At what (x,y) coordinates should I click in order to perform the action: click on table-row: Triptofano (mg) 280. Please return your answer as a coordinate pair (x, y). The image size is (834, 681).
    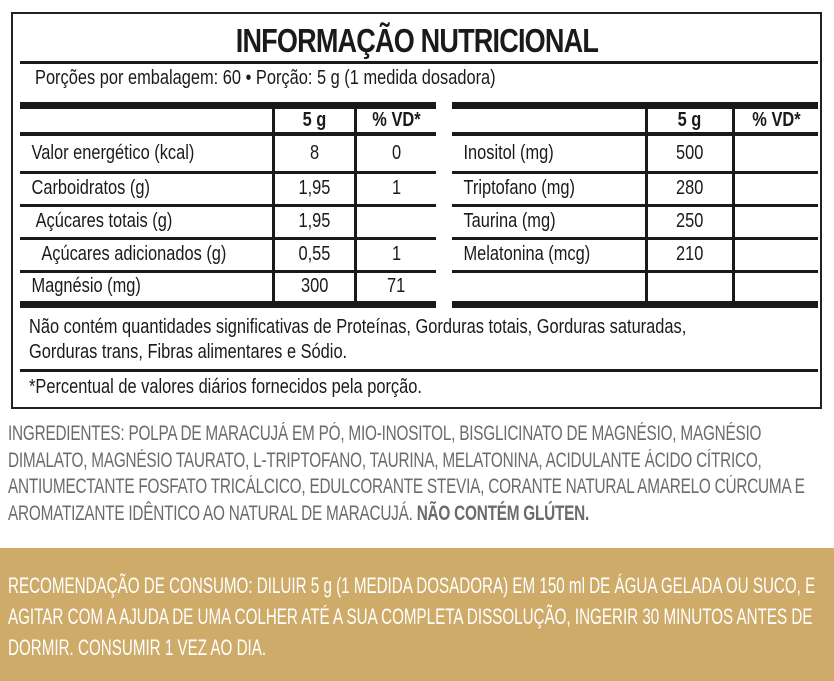
    Looking at the image, I should click on (635, 189).